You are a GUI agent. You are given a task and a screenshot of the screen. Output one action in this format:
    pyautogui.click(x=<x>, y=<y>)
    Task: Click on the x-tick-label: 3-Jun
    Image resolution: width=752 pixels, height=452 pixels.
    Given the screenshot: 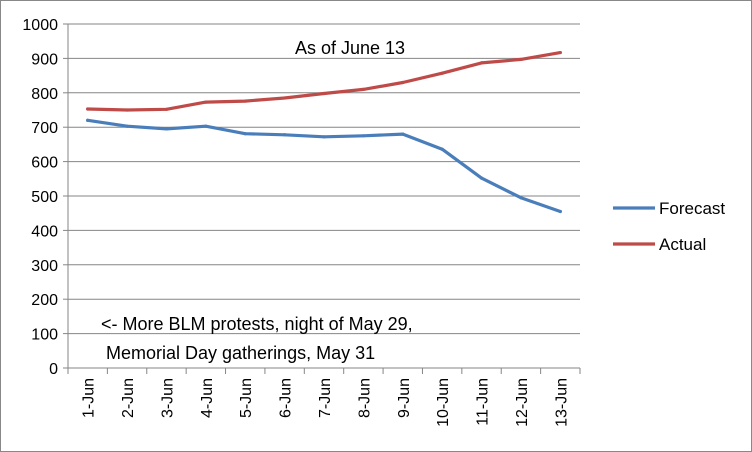 What is the action you would take?
    pyautogui.click(x=167, y=398)
    